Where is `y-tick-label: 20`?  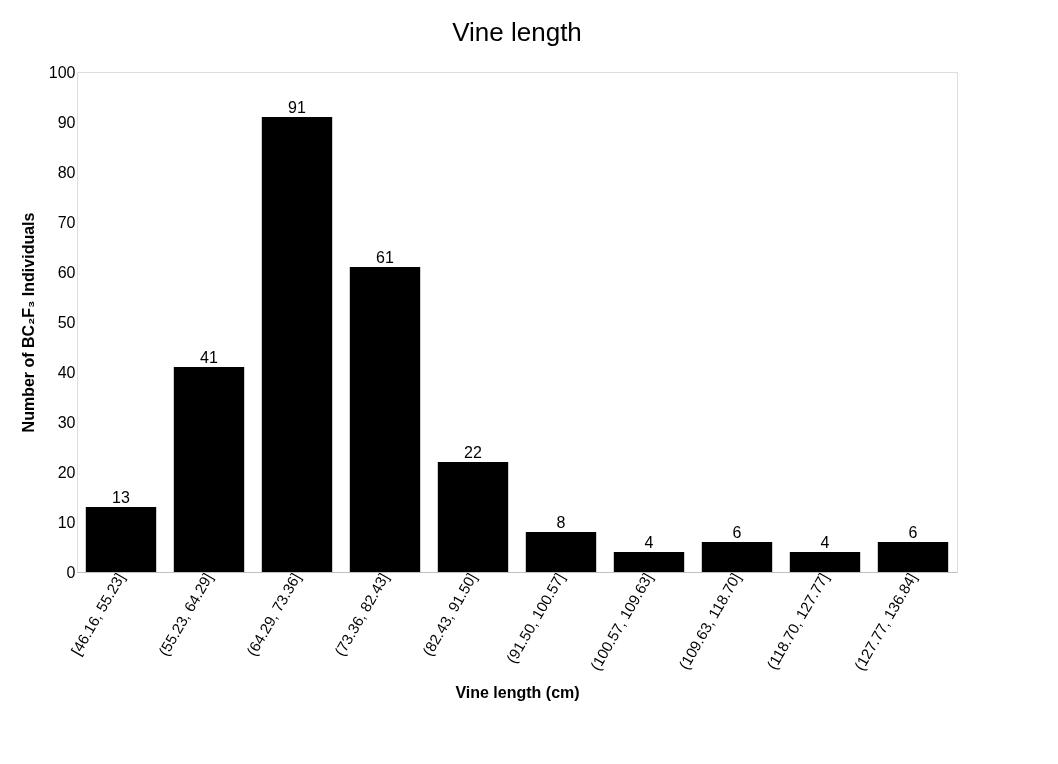
y-tick-label: 20 is located at coordinates (66, 472).